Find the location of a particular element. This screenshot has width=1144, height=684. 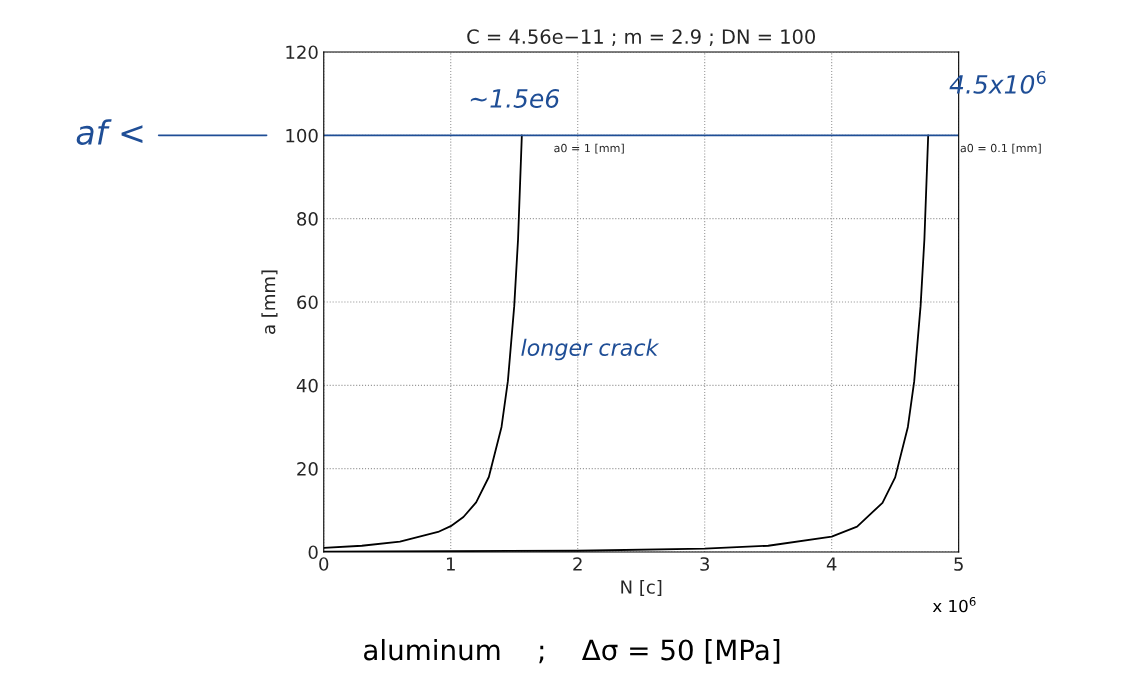

chart-title: C = 4.56e−11 ; m = 2.9 ; DN = 100 is located at coordinates (641, 37).